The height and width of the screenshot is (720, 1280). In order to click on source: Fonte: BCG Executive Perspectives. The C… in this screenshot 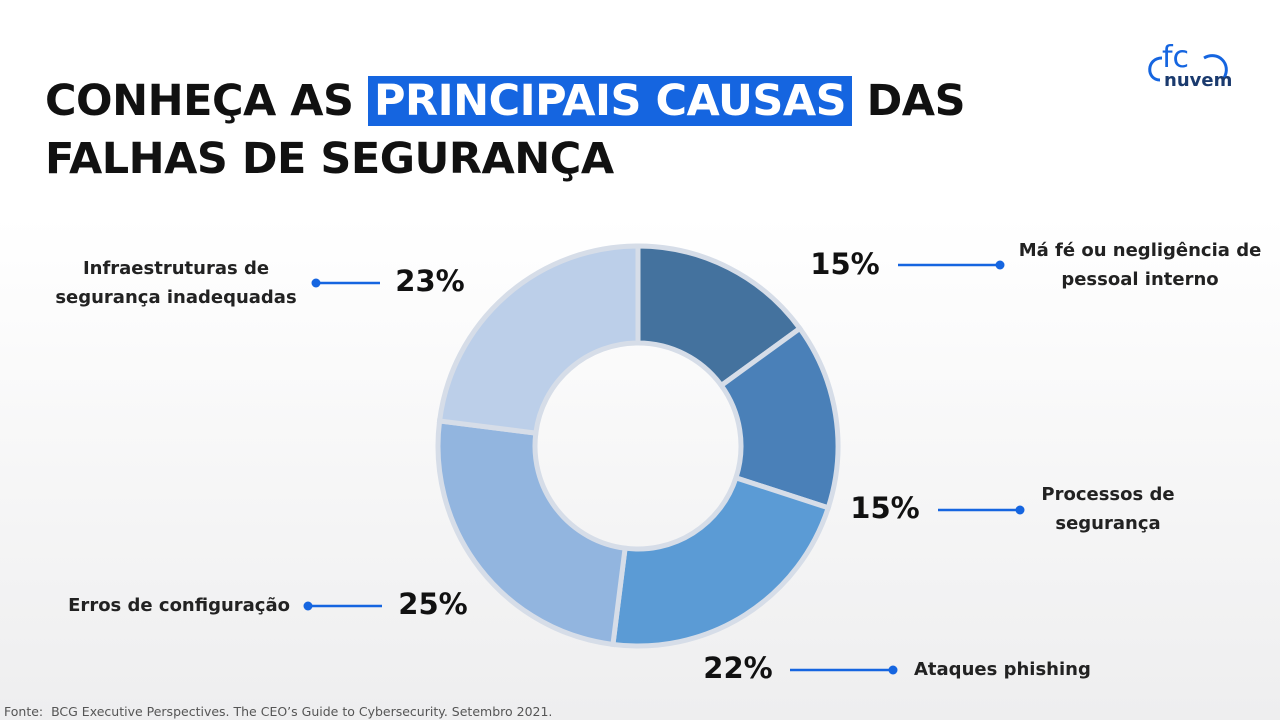, I will do `click(278, 711)`.